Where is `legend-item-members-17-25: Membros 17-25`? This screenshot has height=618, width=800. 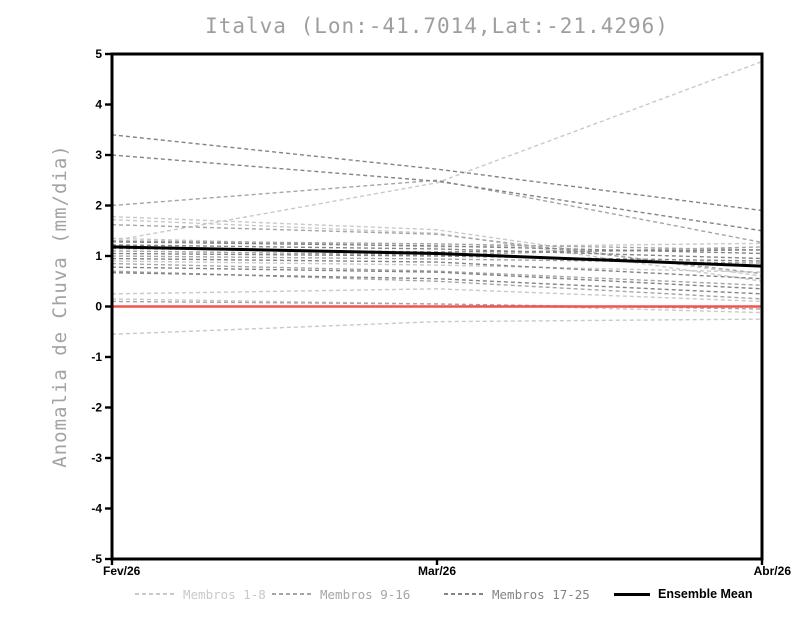
legend-item-members-17-25: Membros 17-25 is located at coordinates (517, 594).